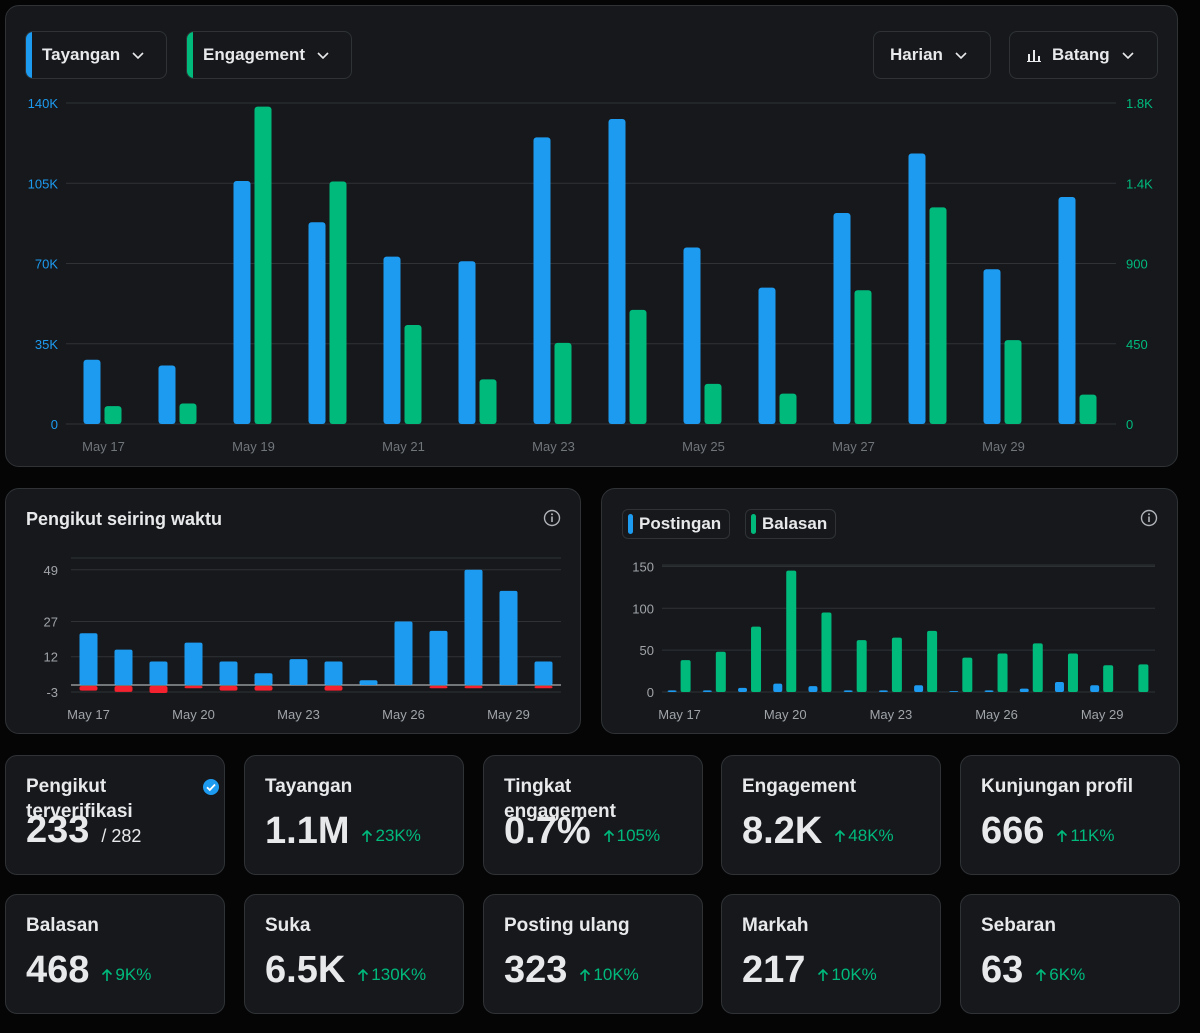 The width and height of the screenshot is (1200, 1033). What do you see at coordinates (51, 657) in the screenshot?
I see `y-tick-label: 12` at bounding box center [51, 657].